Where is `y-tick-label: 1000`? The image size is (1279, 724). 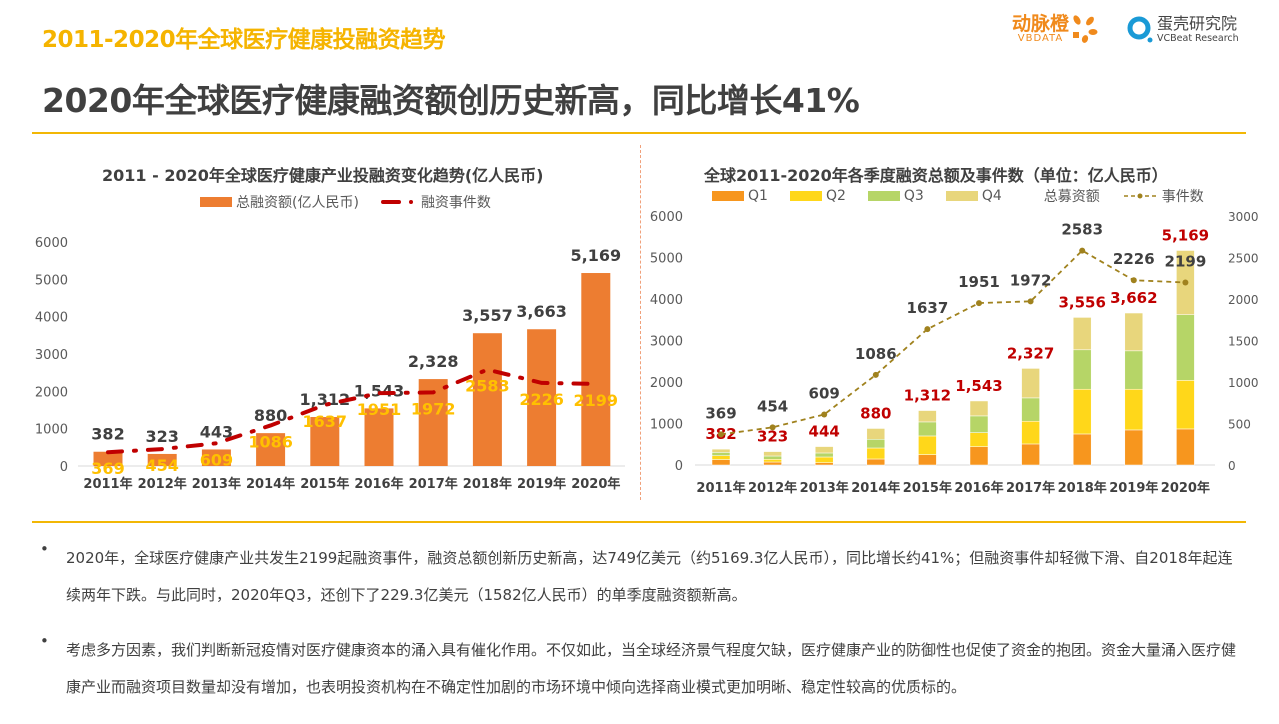 y-tick-label: 1000 is located at coordinates (51, 430).